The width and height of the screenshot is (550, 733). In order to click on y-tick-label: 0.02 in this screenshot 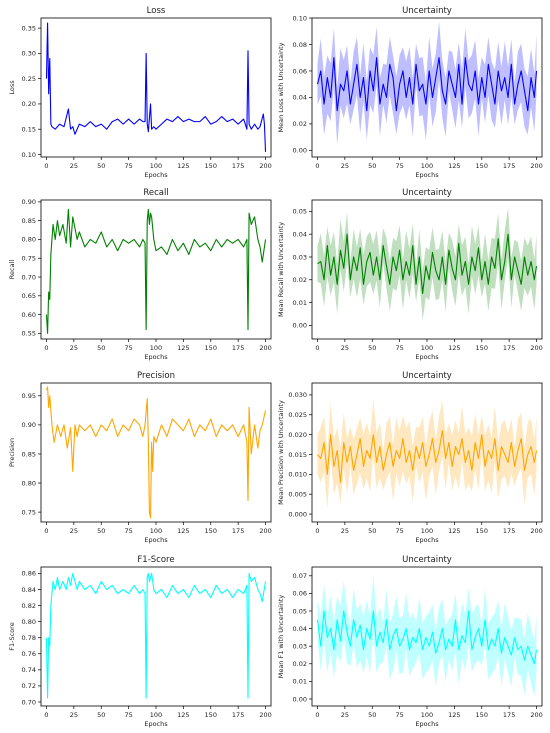, I will do `click(300, 280)`.